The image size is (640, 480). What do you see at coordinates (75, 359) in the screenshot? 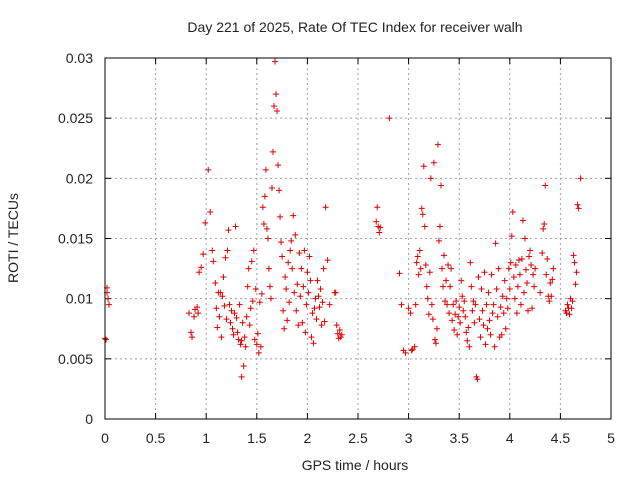
I see `y-tick-label: 0.005` at bounding box center [75, 359].